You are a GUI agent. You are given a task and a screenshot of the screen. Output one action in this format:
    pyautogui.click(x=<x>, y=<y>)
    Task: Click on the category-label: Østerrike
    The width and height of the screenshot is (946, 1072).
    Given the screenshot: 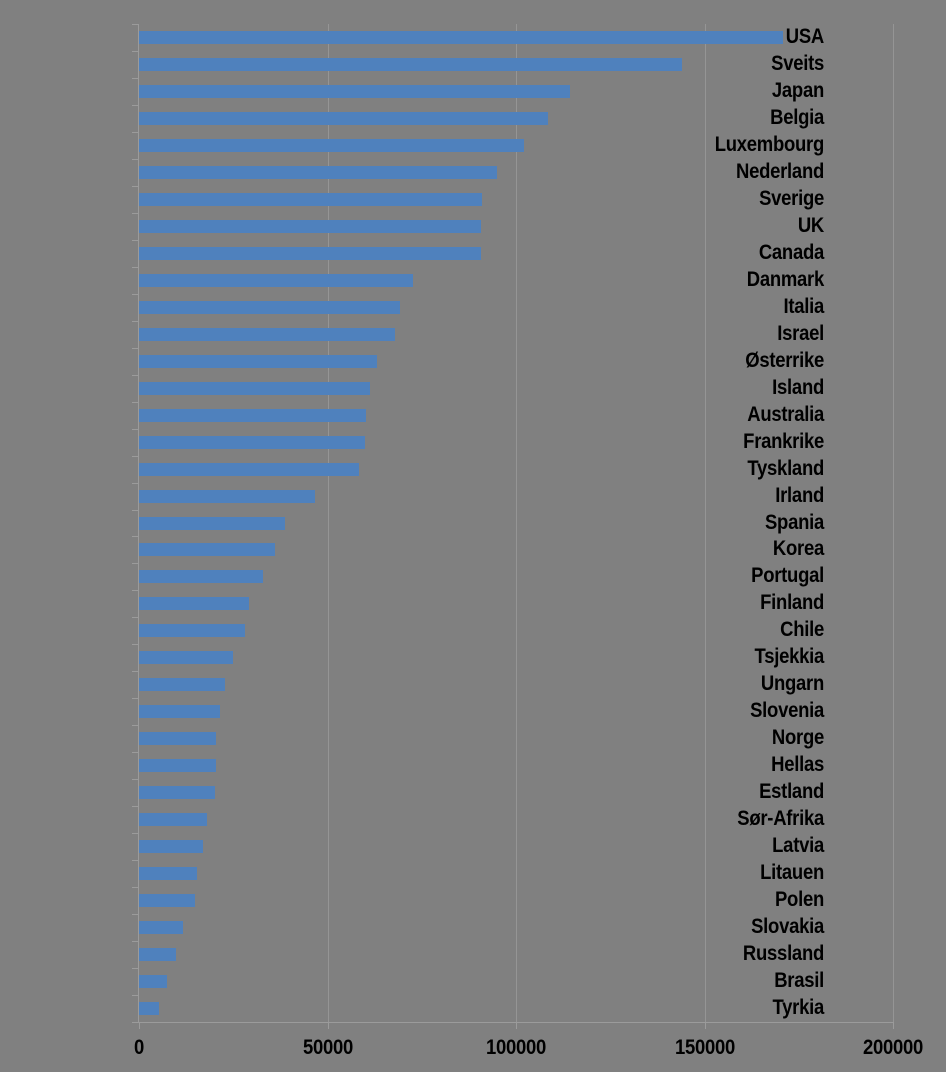 What is the action you would take?
    pyautogui.click(x=784, y=360)
    